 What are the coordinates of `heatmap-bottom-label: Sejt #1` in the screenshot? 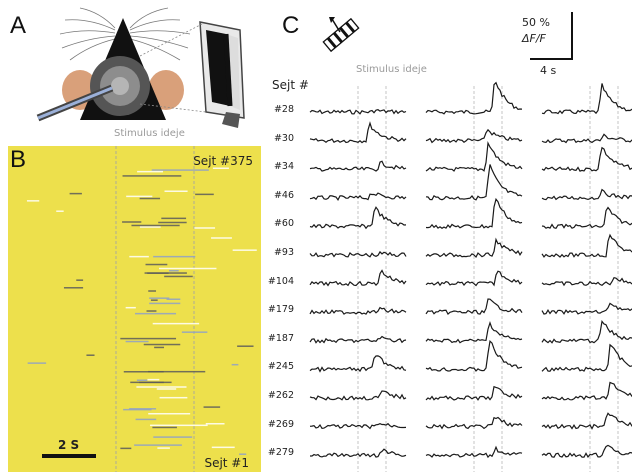 It's located at (226, 463).